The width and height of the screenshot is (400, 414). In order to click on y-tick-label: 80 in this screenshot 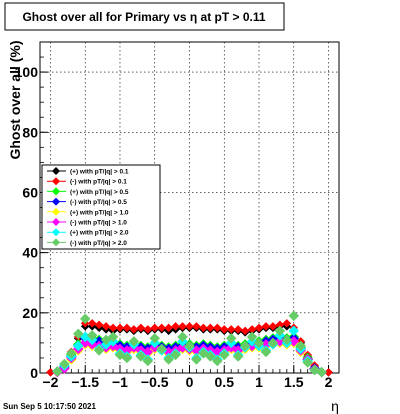, I will do `click(30, 132)`.